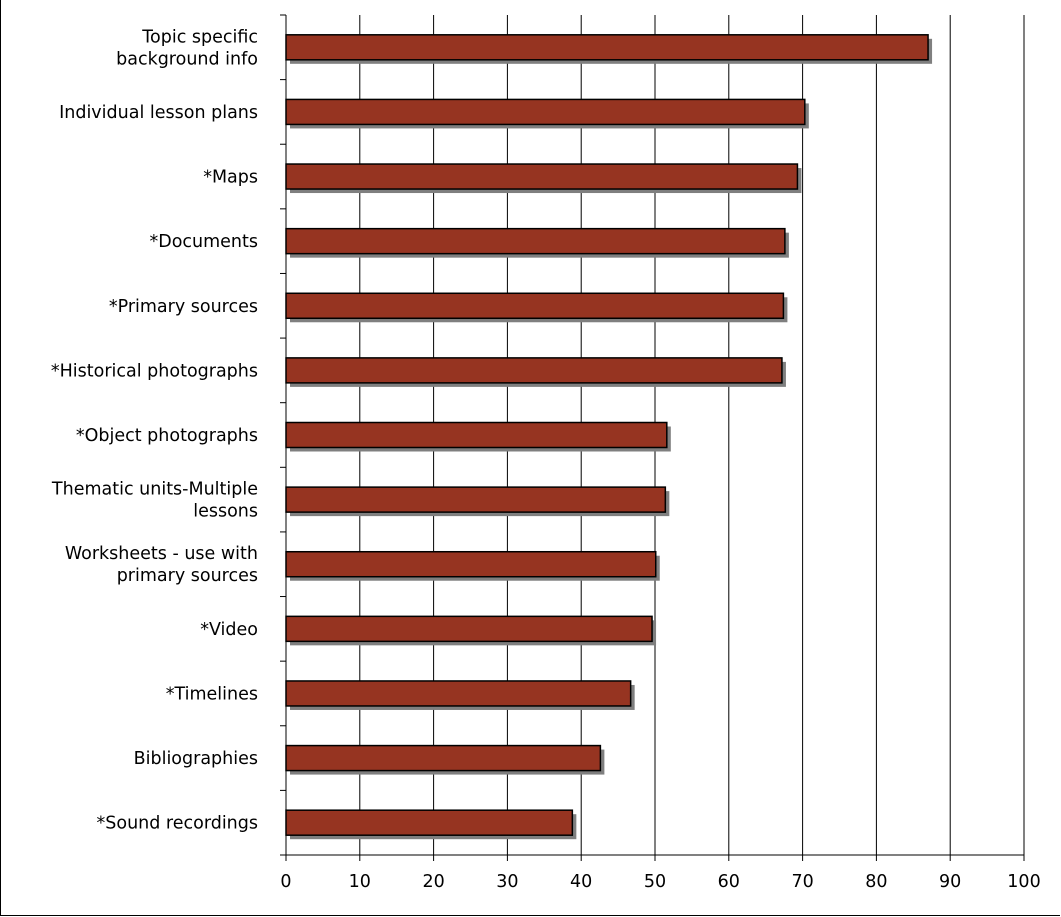 The width and height of the screenshot is (1061, 917). What do you see at coordinates (229, 630) in the screenshot?
I see `category-label: *Video` at bounding box center [229, 630].